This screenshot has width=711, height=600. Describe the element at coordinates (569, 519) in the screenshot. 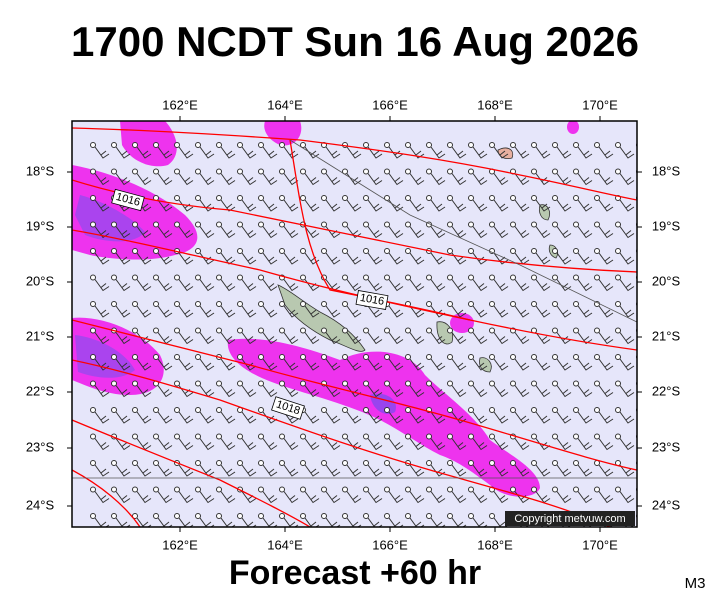

I see `copyright: Copyright metvuw.com` at that location.